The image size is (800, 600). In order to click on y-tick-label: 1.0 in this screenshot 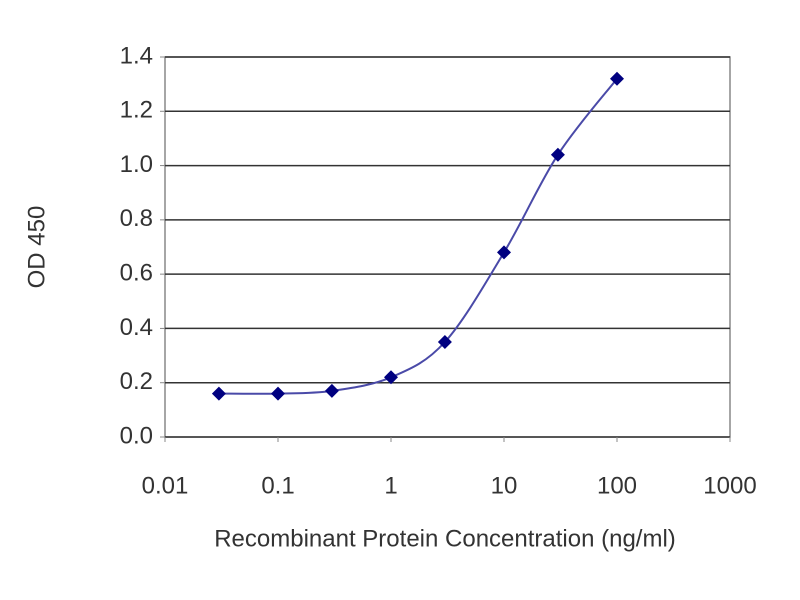, I will do `click(136, 164)`.